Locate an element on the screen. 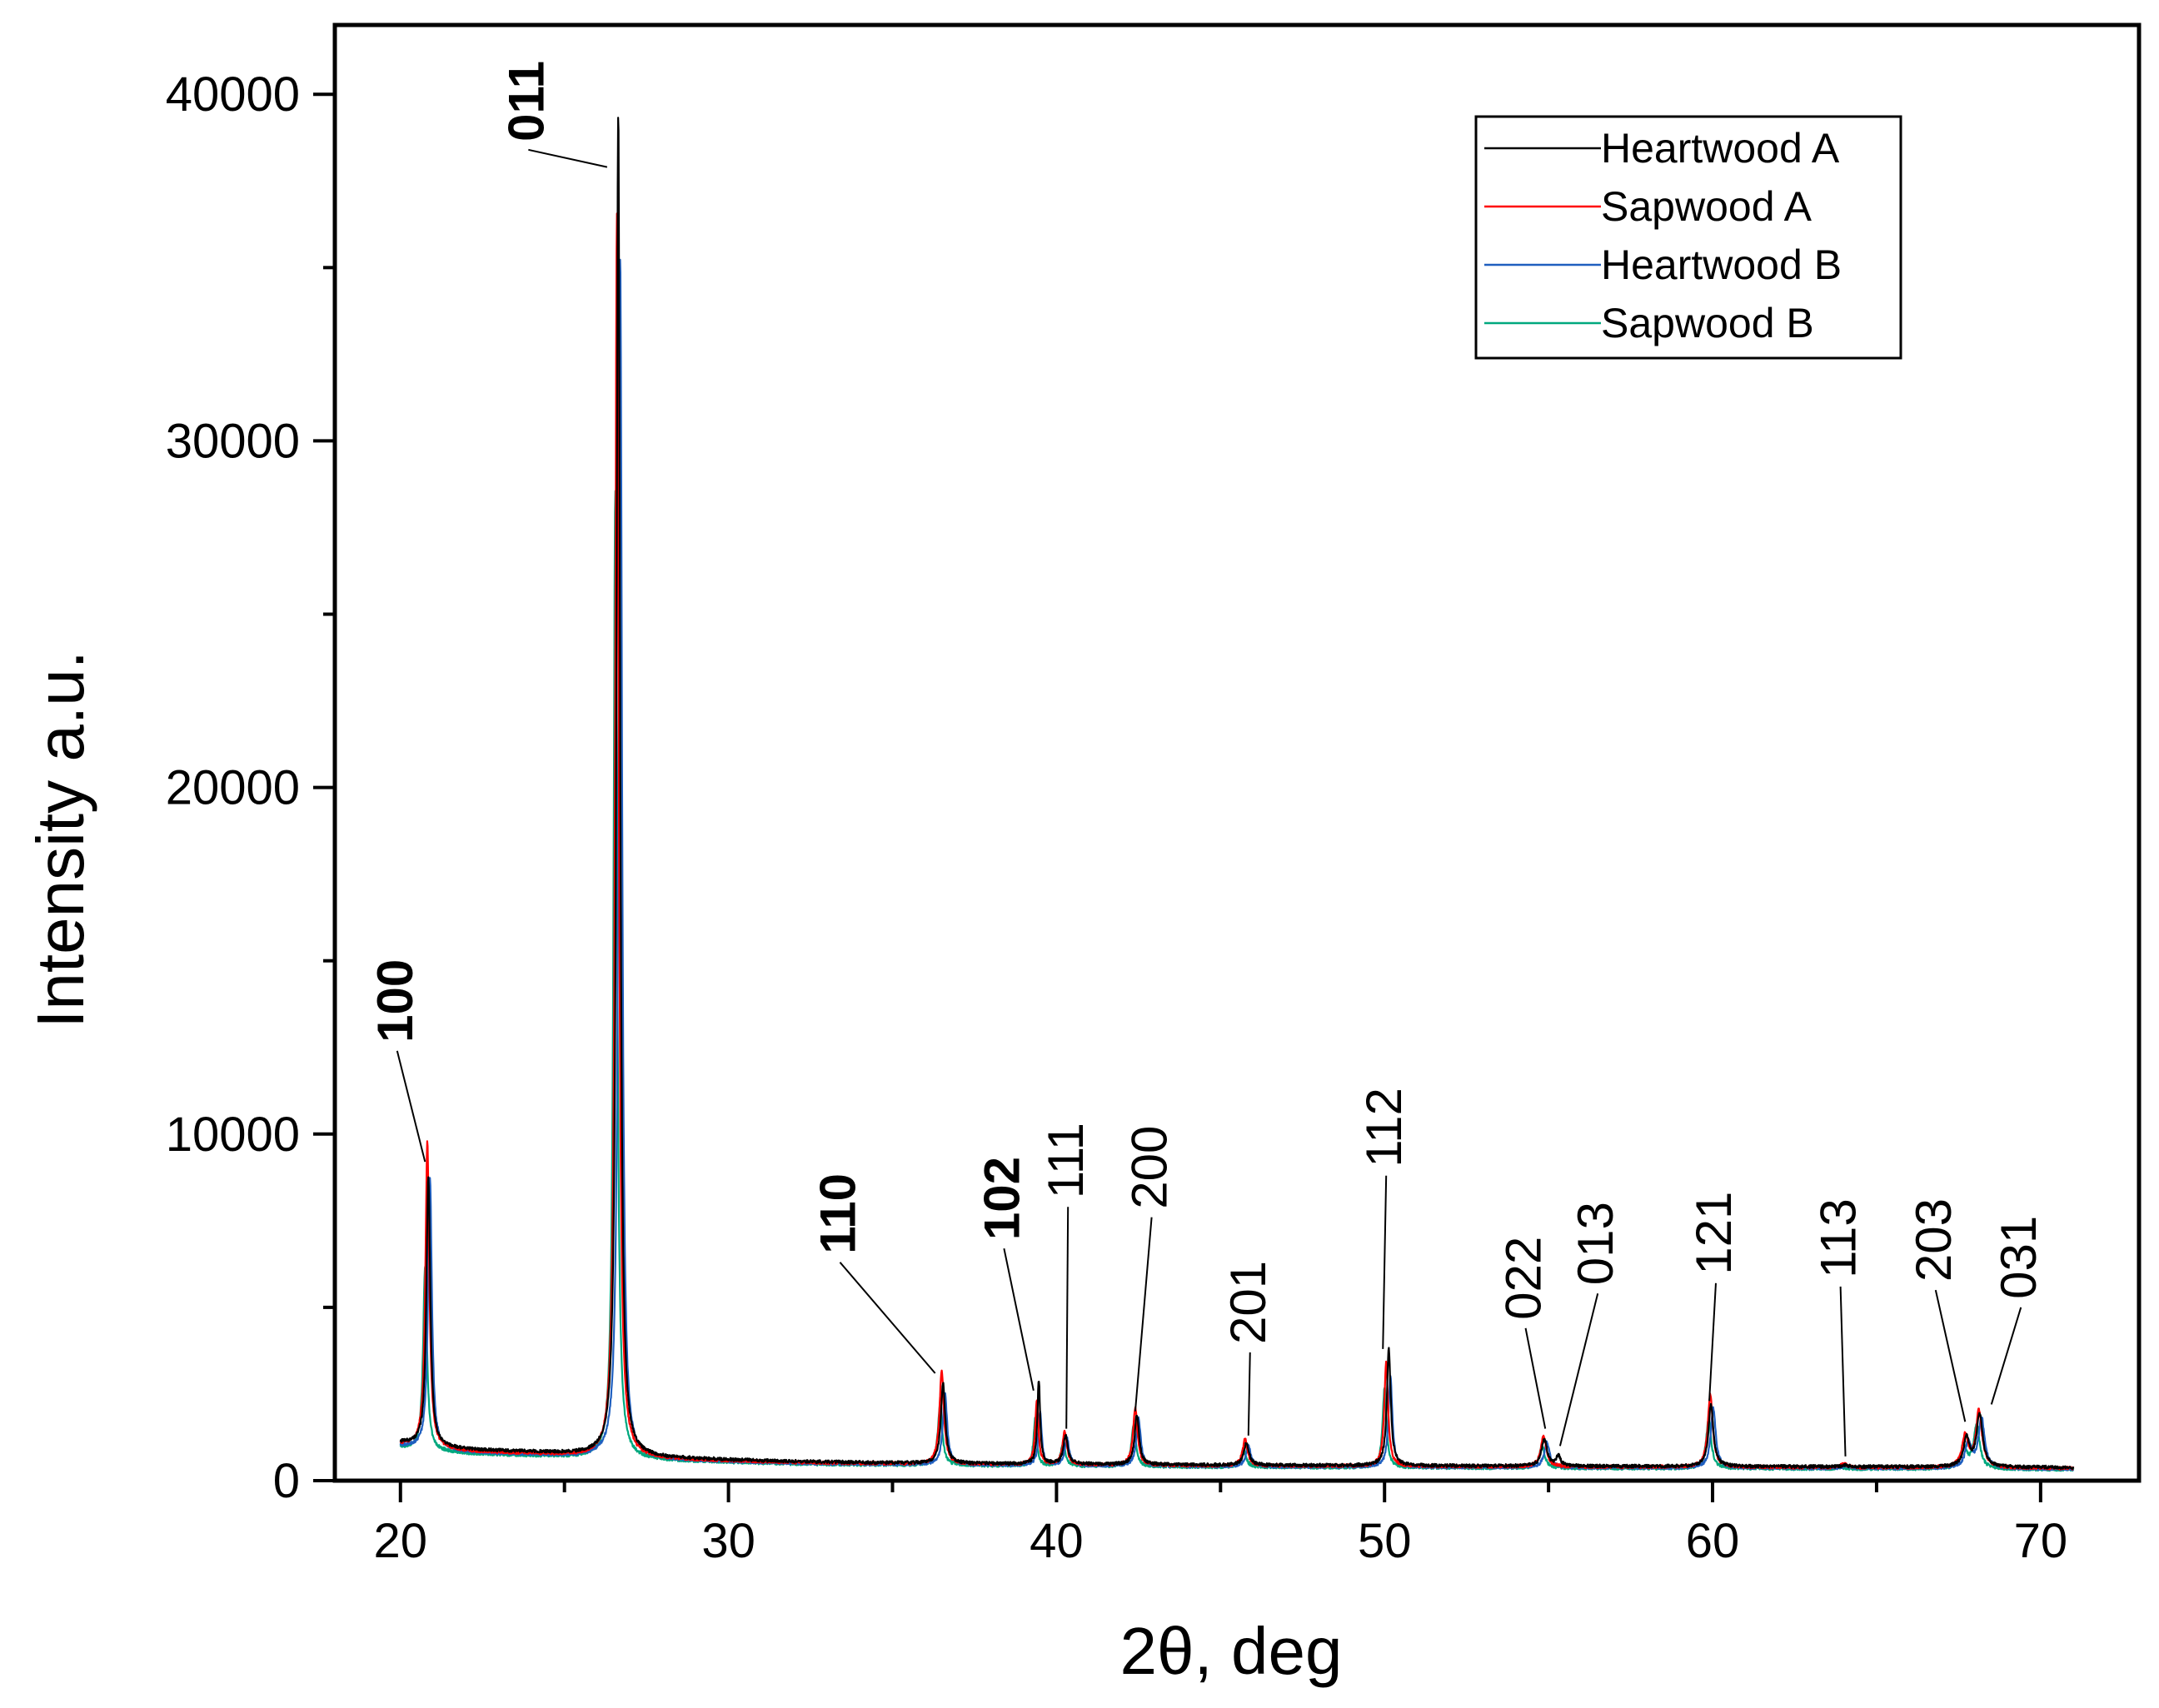 The image size is (2159, 1708). y-axis-title: Intensity a.u. is located at coordinates (60, 839).